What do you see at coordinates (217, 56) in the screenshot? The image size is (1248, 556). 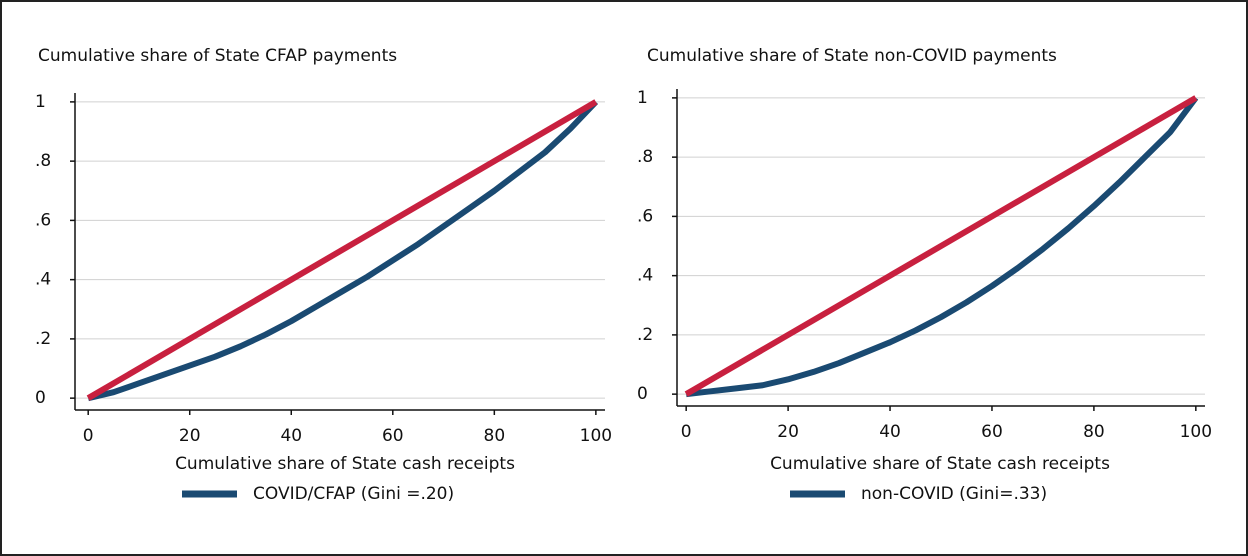 I see `chart-title: Cumulative share of State CFAP payments` at bounding box center [217, 56].